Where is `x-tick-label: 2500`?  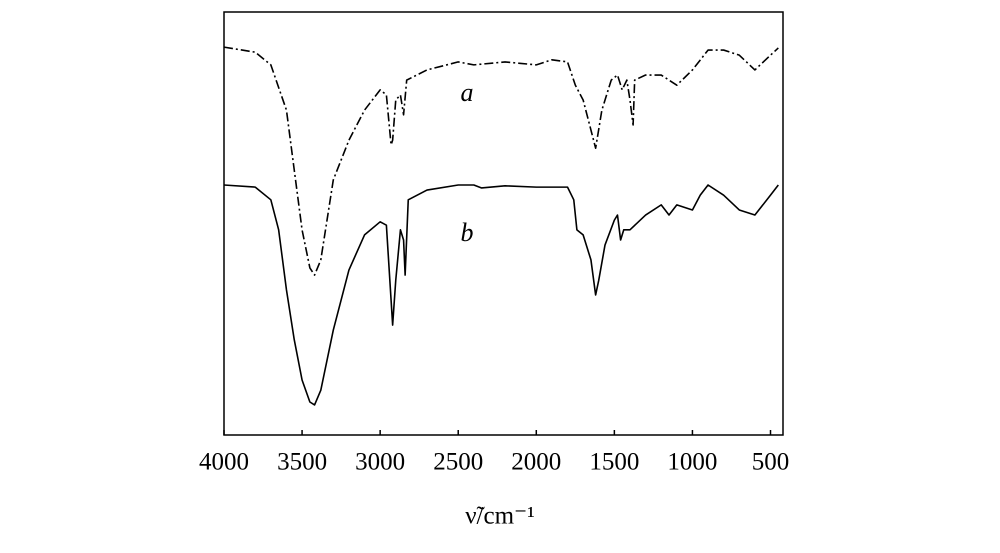 x-tick-label: 2500 is located at coordinates (458, 462).